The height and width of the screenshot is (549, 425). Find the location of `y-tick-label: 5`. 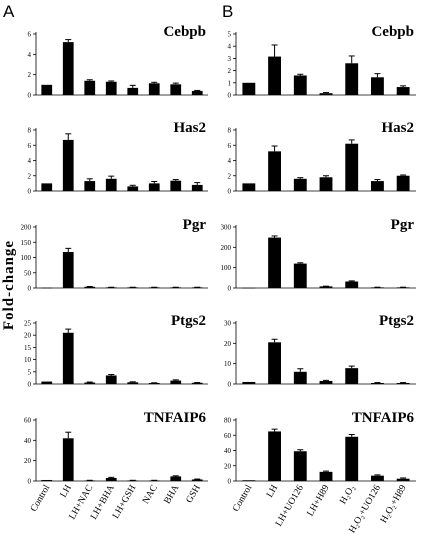

y-tick-label: 5 is located at coordinates (30, 372).